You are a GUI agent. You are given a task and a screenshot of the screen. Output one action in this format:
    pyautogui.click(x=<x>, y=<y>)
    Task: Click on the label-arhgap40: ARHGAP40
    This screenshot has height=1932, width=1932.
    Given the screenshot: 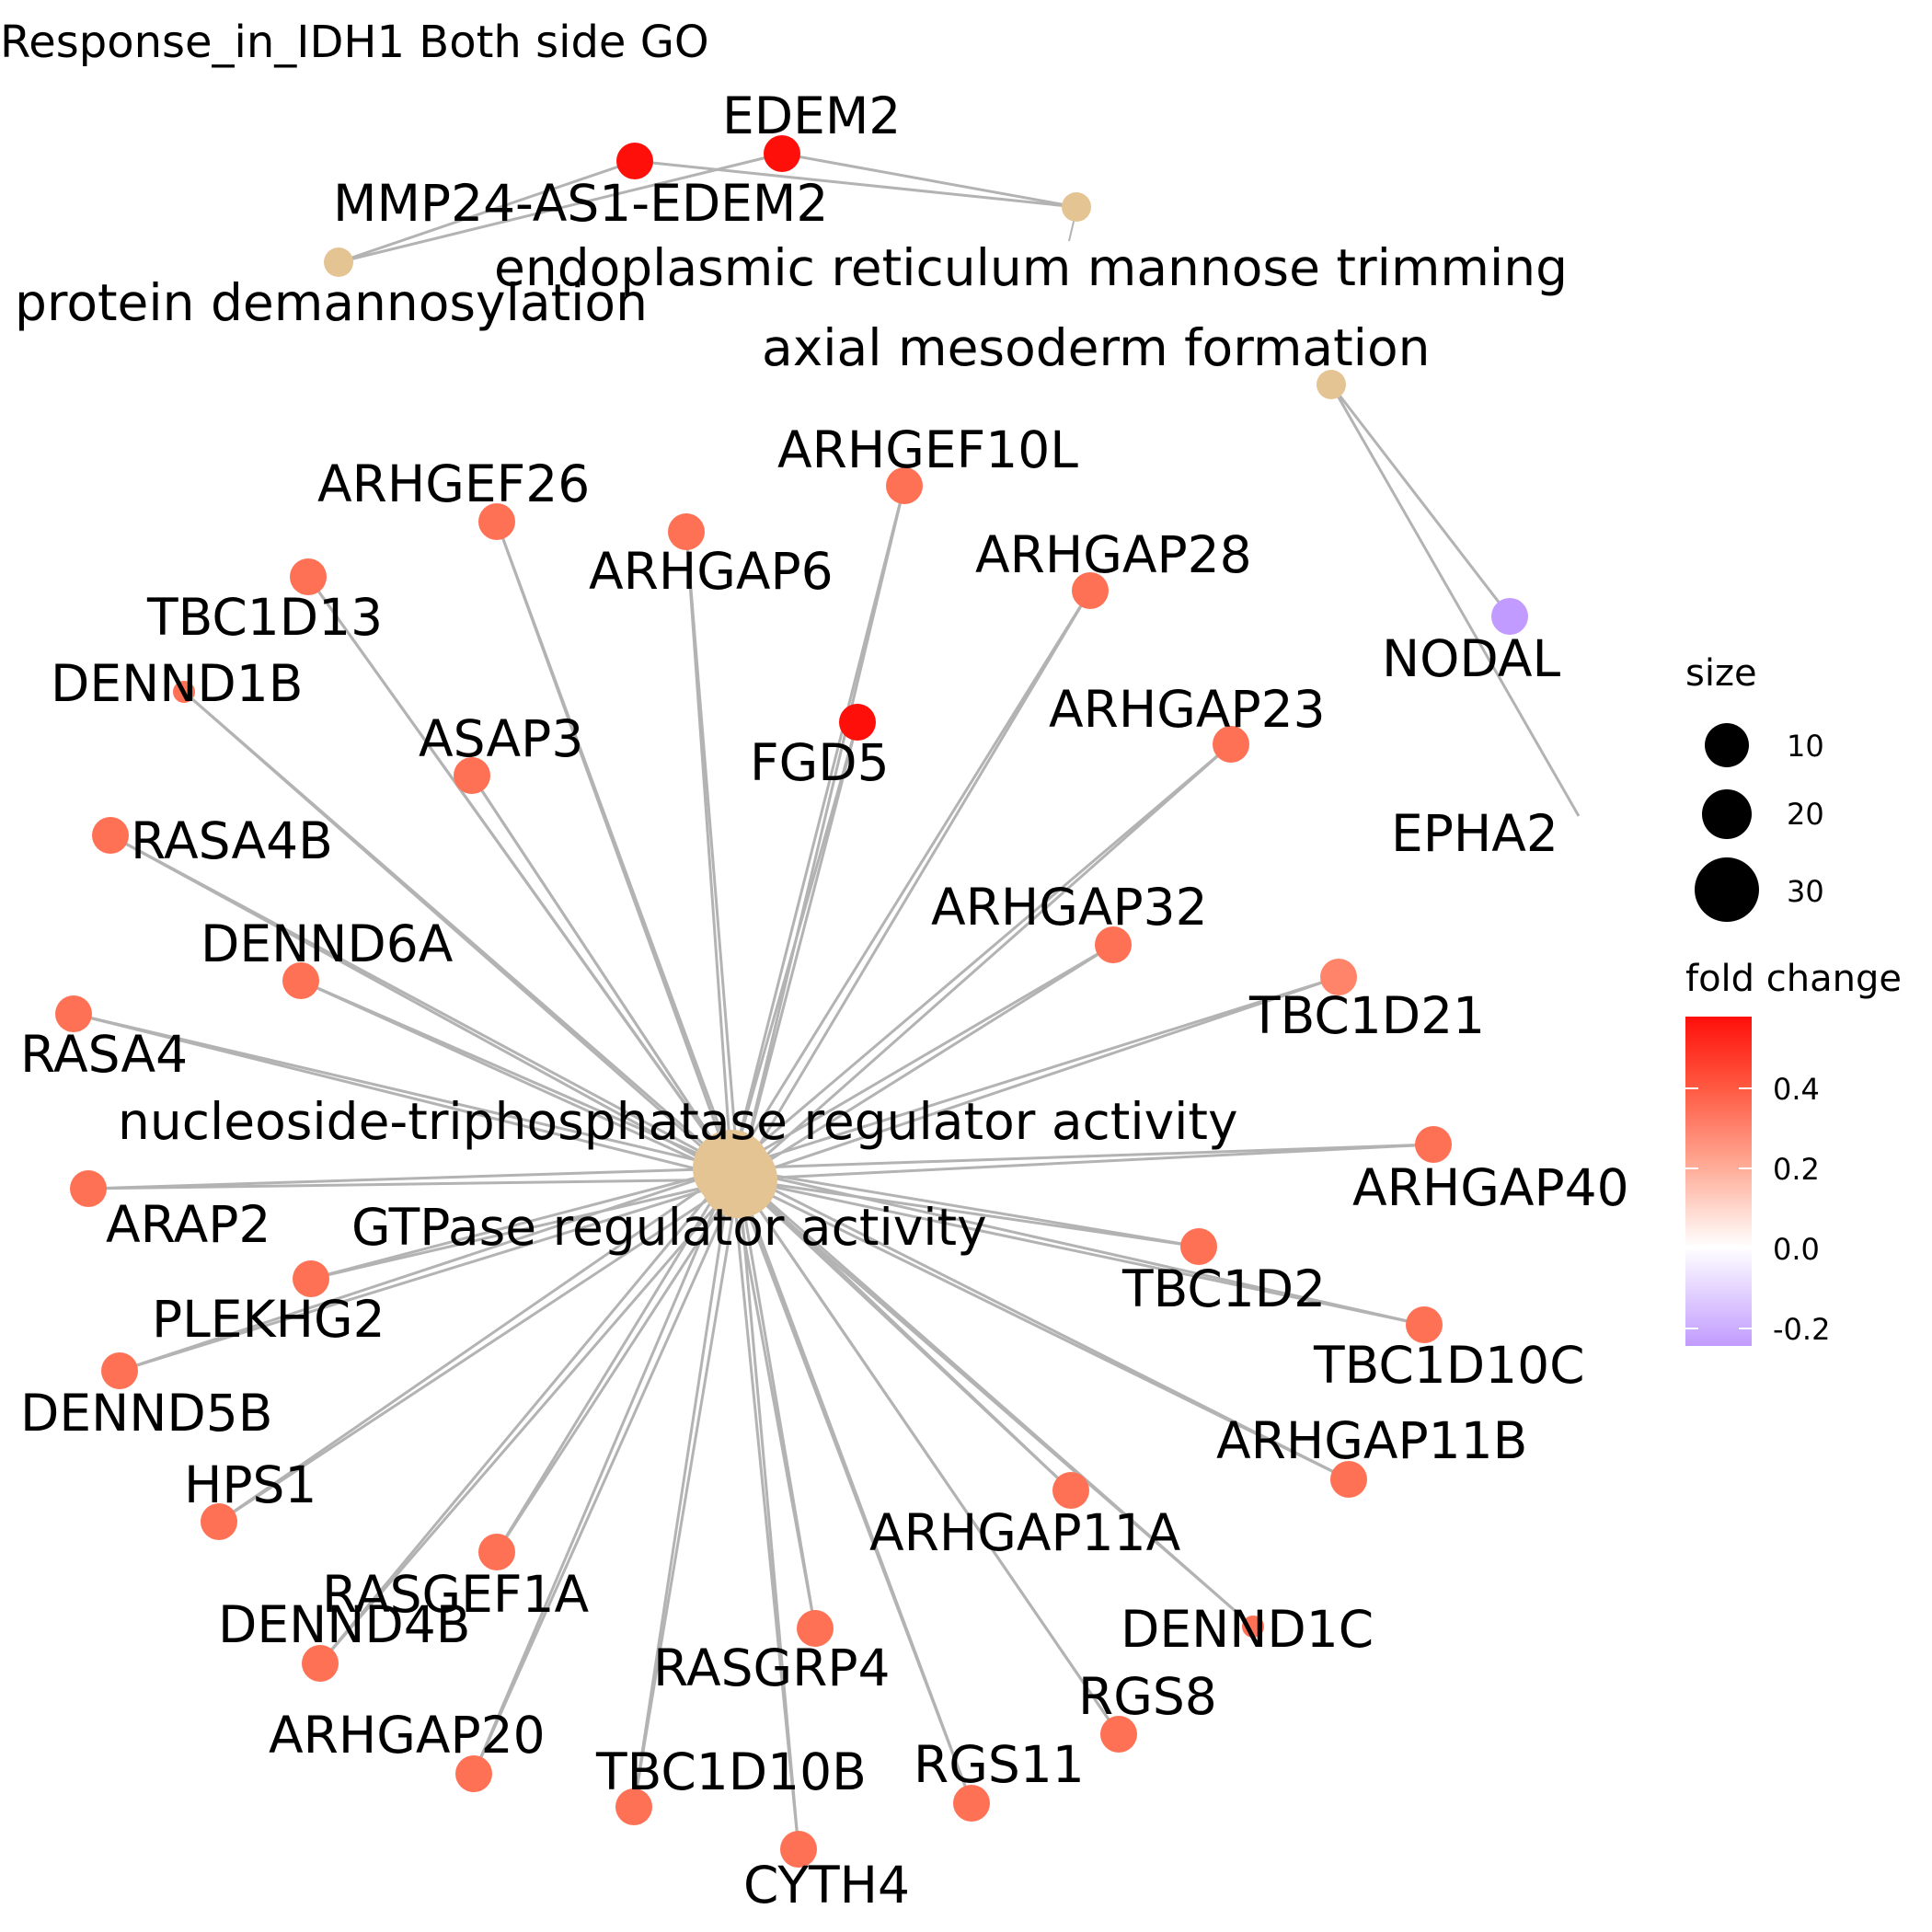 What is the action you would take?
    pyautogui.click(x=1490, y=1187)
    